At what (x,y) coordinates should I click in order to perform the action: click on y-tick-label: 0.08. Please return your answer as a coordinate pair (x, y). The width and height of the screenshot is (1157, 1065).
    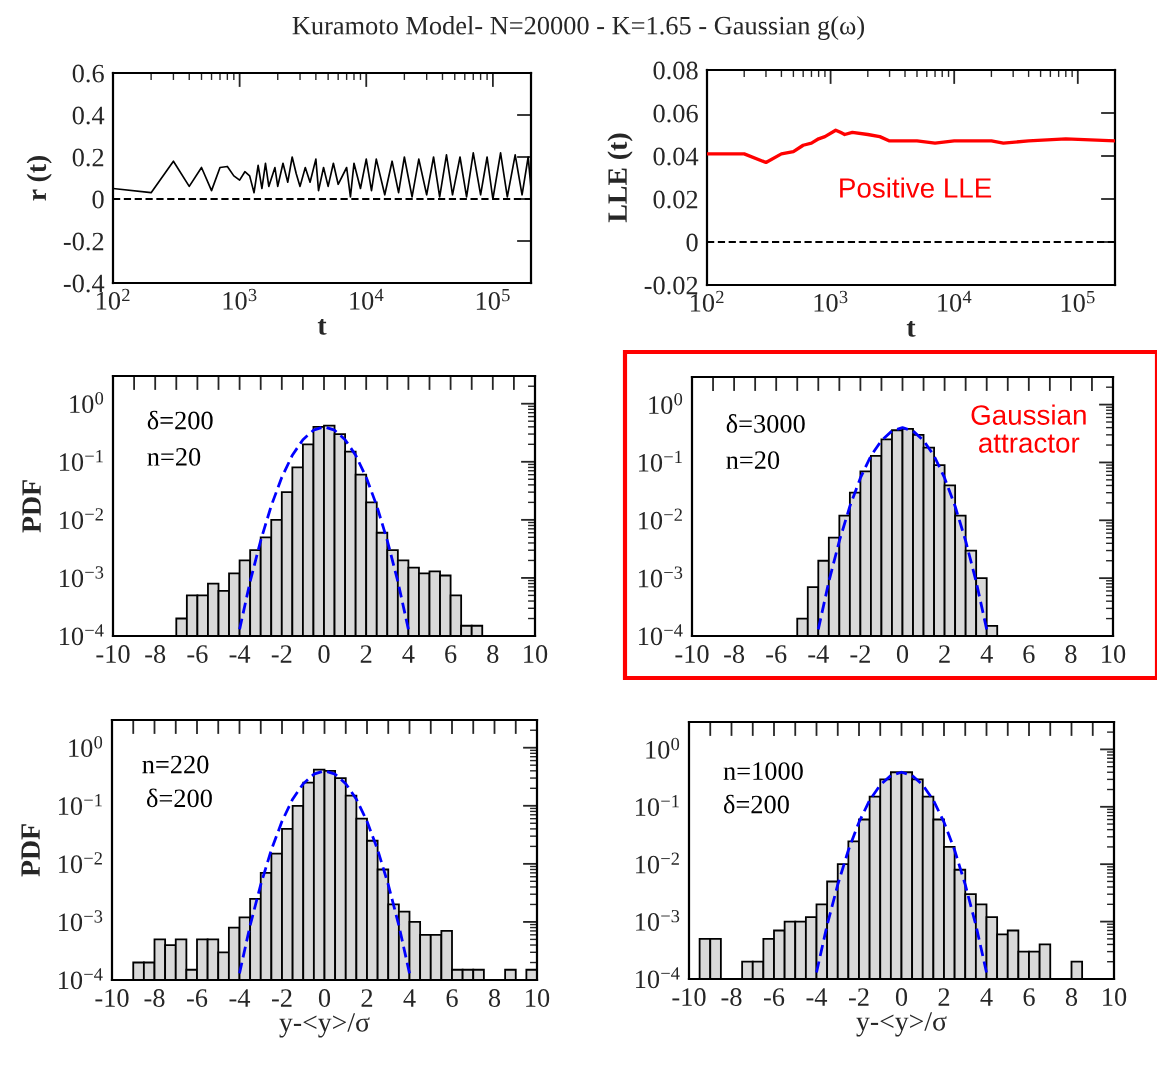
    Looking at the image, I should click on (675, 70).